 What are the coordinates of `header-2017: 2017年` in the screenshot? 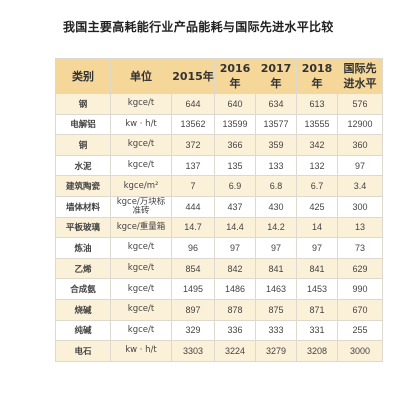 It's located at (276, 76).